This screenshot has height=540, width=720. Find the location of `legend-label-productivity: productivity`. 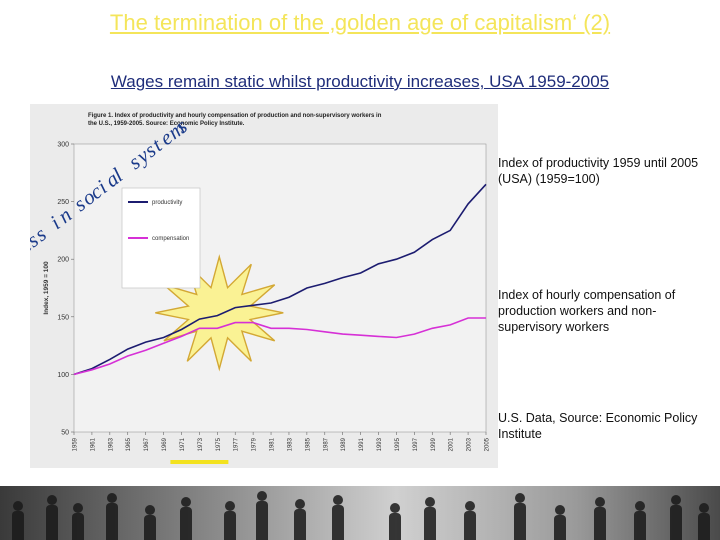

legend-label-productivity: productivity is located at coordinates (167, 203).